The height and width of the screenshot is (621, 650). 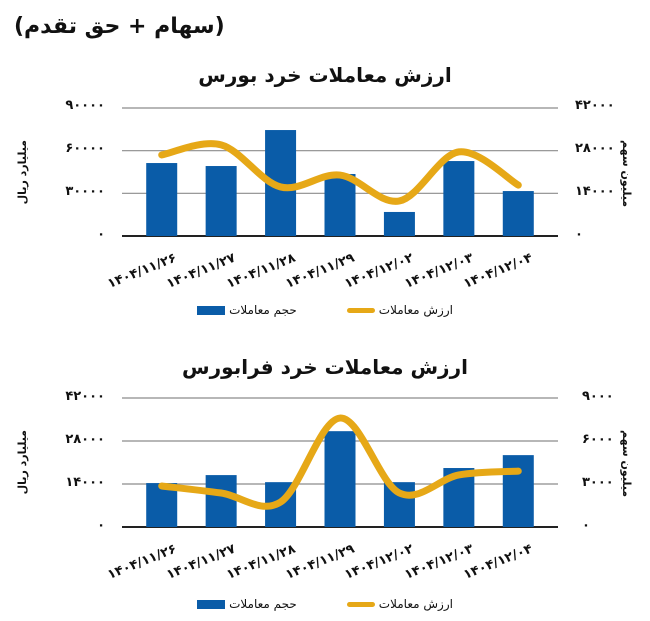 What do you see at coordinates (325, 75) in the screenshot?
I see `chart-title: ارزش معاملات خرد بورس` at bounding box center [325, 75].